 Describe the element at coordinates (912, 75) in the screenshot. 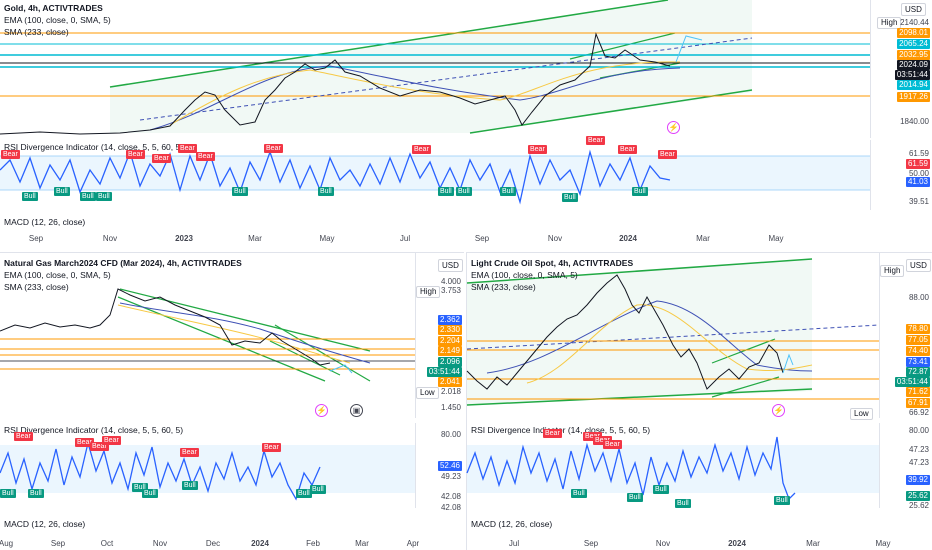

I see `gold-tag-countdown: 03:51:44` at that location.